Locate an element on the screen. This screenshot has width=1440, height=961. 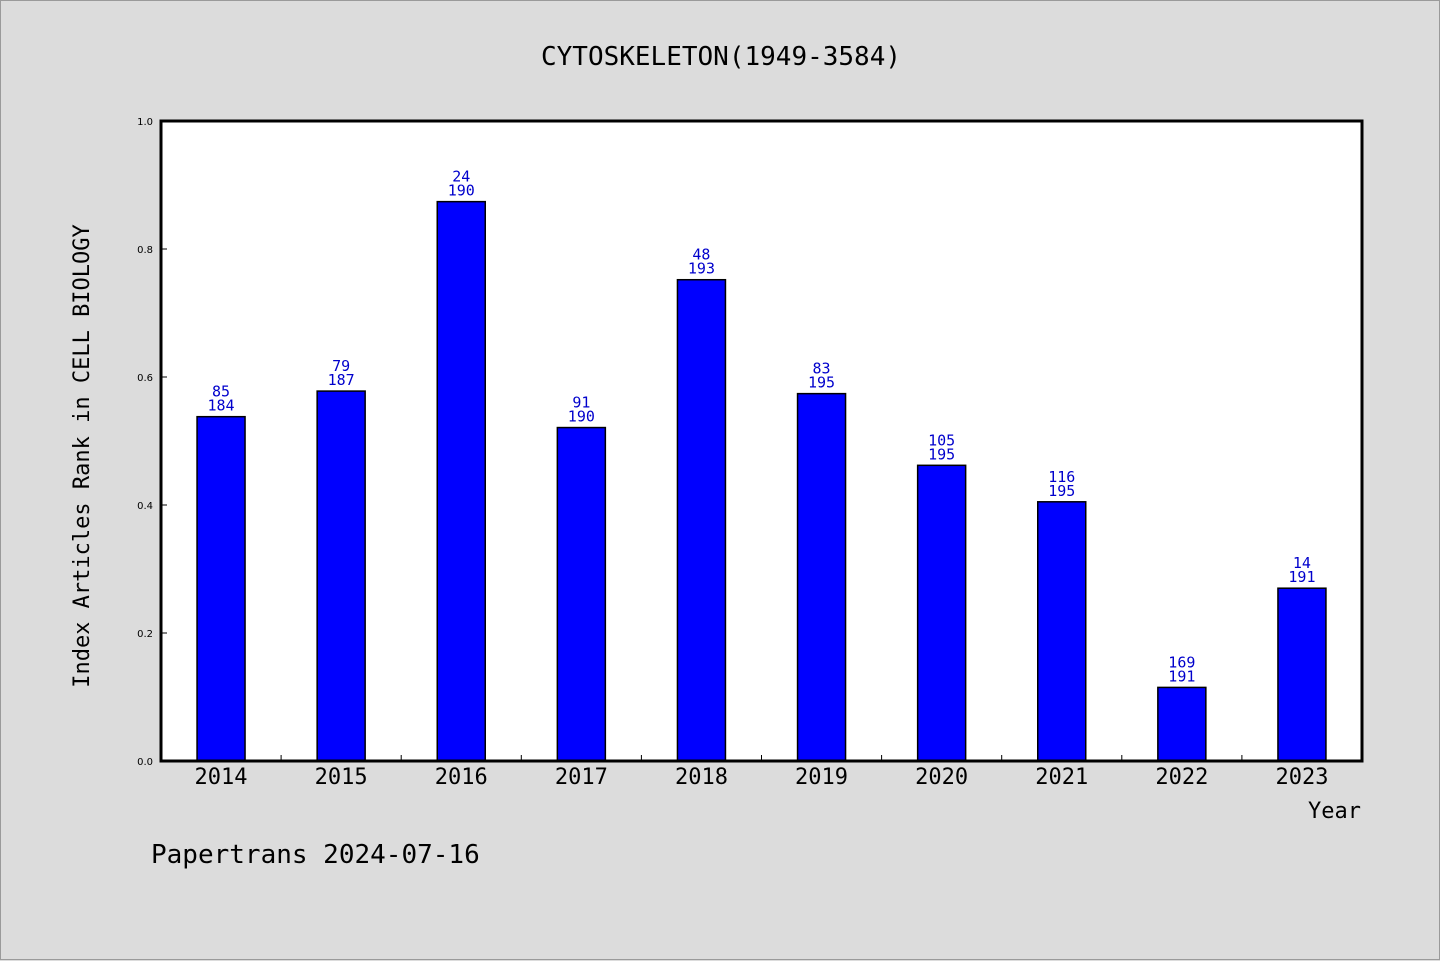
bar-label-rank-2016: 24 is located at coordinates (461, 177).